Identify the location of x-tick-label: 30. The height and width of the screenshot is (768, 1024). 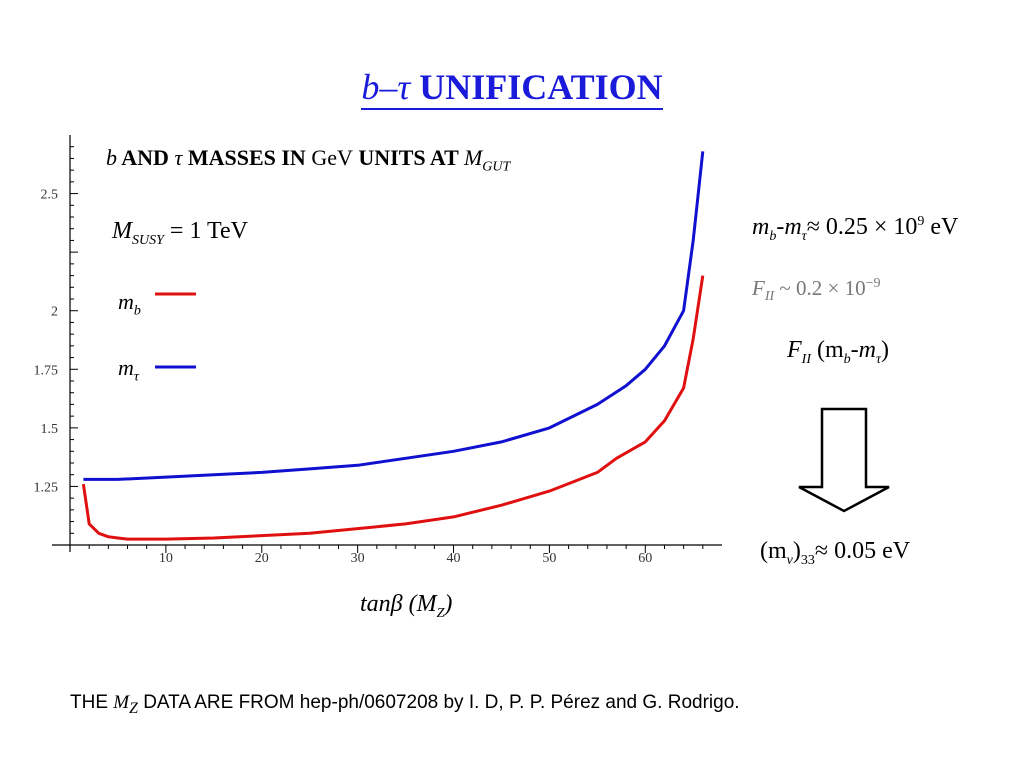
(358, 558).